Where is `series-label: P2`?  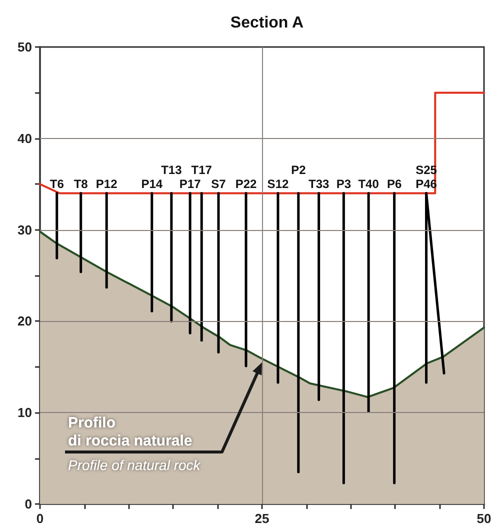 series-label: P2 is located at coordinates (298, 170).